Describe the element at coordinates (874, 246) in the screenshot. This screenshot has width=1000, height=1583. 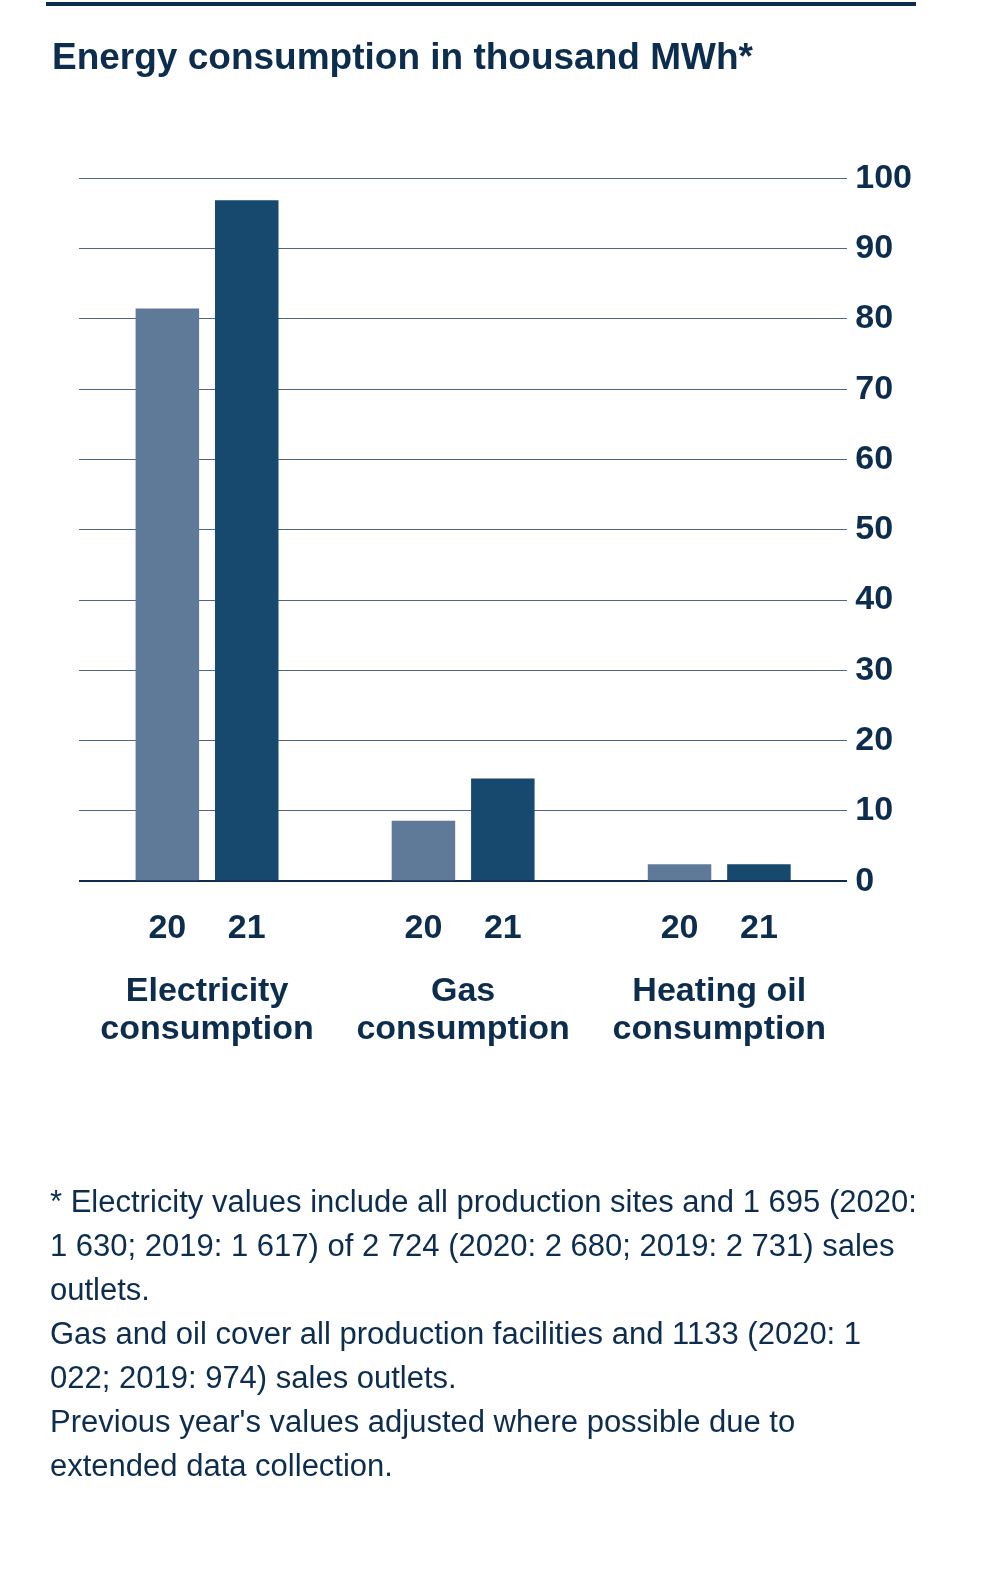
I see `y-tick-label: 90` at that location.